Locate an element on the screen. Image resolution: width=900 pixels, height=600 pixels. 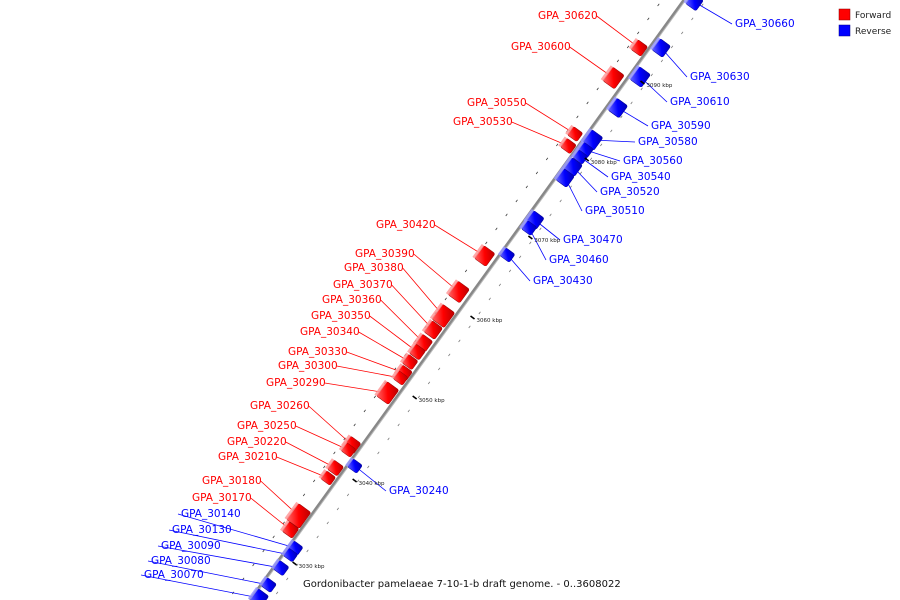
gene-label: GPA_30600 is located at coordinates (541, 47).